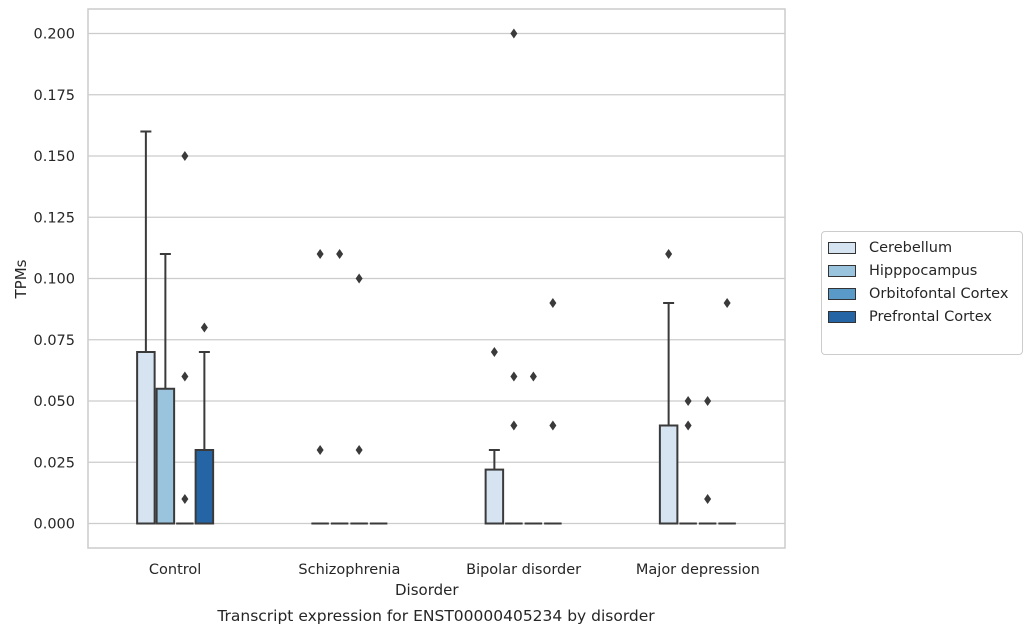  I want to click on legend-item-hippocampus: Hipppocampus, so click(925, 270).